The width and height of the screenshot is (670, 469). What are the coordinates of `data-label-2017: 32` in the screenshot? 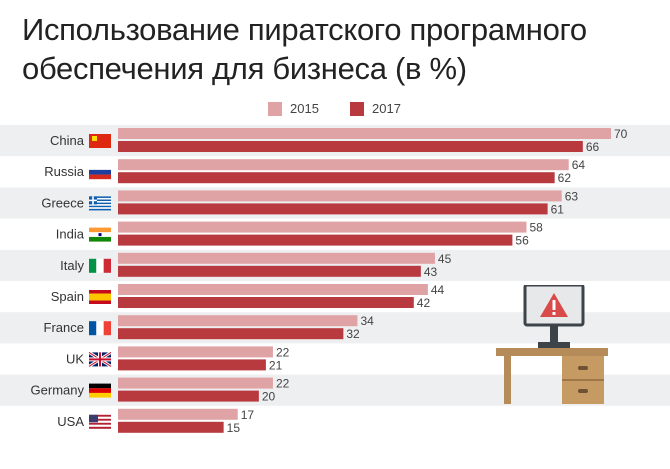 It's located at (353, 334).